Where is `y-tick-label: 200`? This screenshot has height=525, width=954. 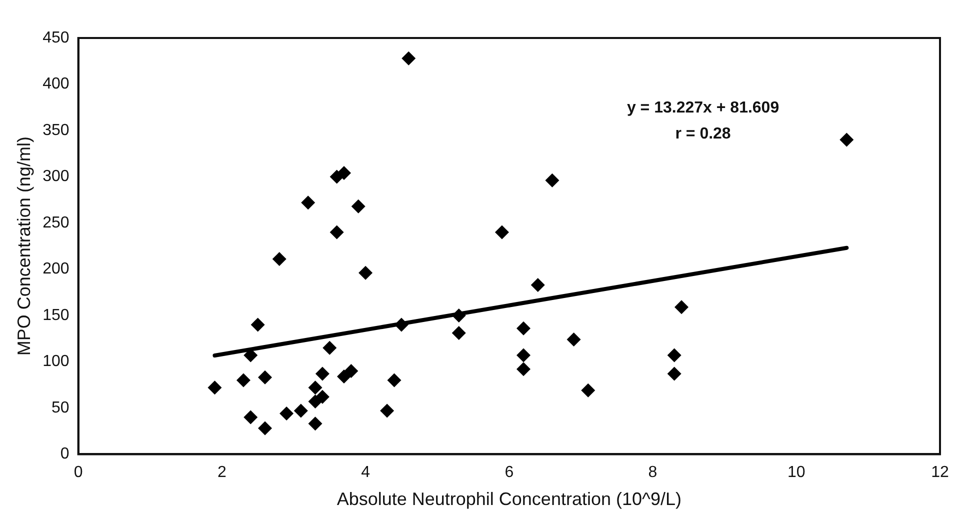
y-tick-label: 200 is located at coordinates (56, 269).